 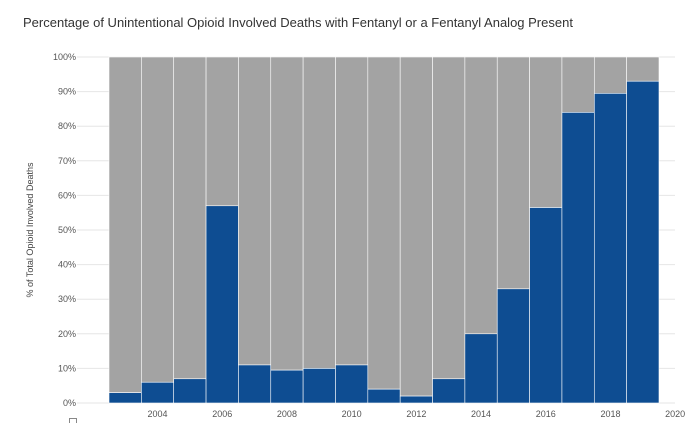 What do you see at coordinates (546, 414) in the screenshot?
I see `x-tick-label: 2016` at bounding box center [546, 414].